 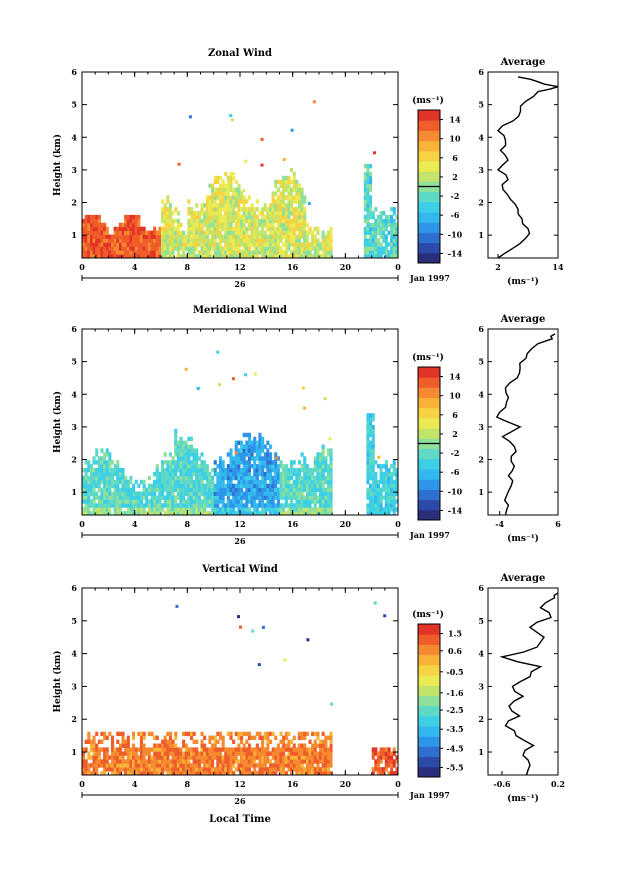 I want to click on average-profile: Average 1 2 3 4 5 6 -0.6 0.2 (ms⁻¹), so click(x=521, y=688).